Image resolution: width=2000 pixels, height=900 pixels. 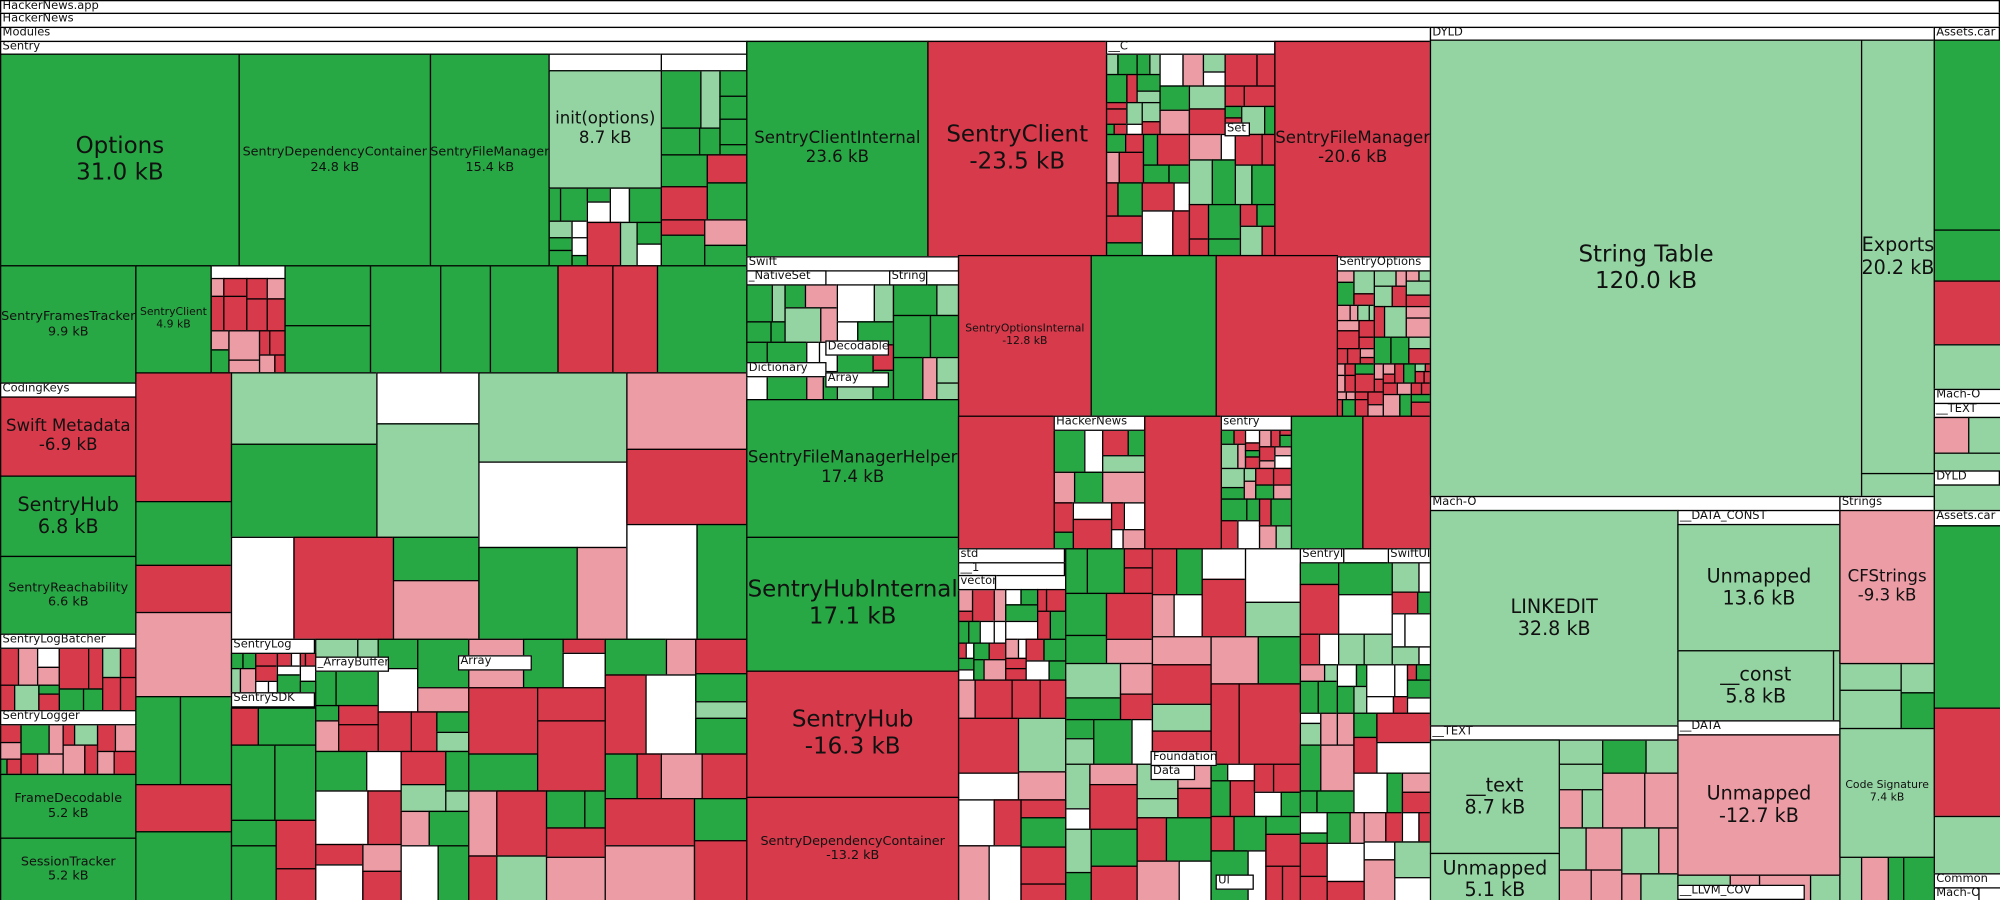 I want to click on header-c: __C, so click(x=1190, y=47).